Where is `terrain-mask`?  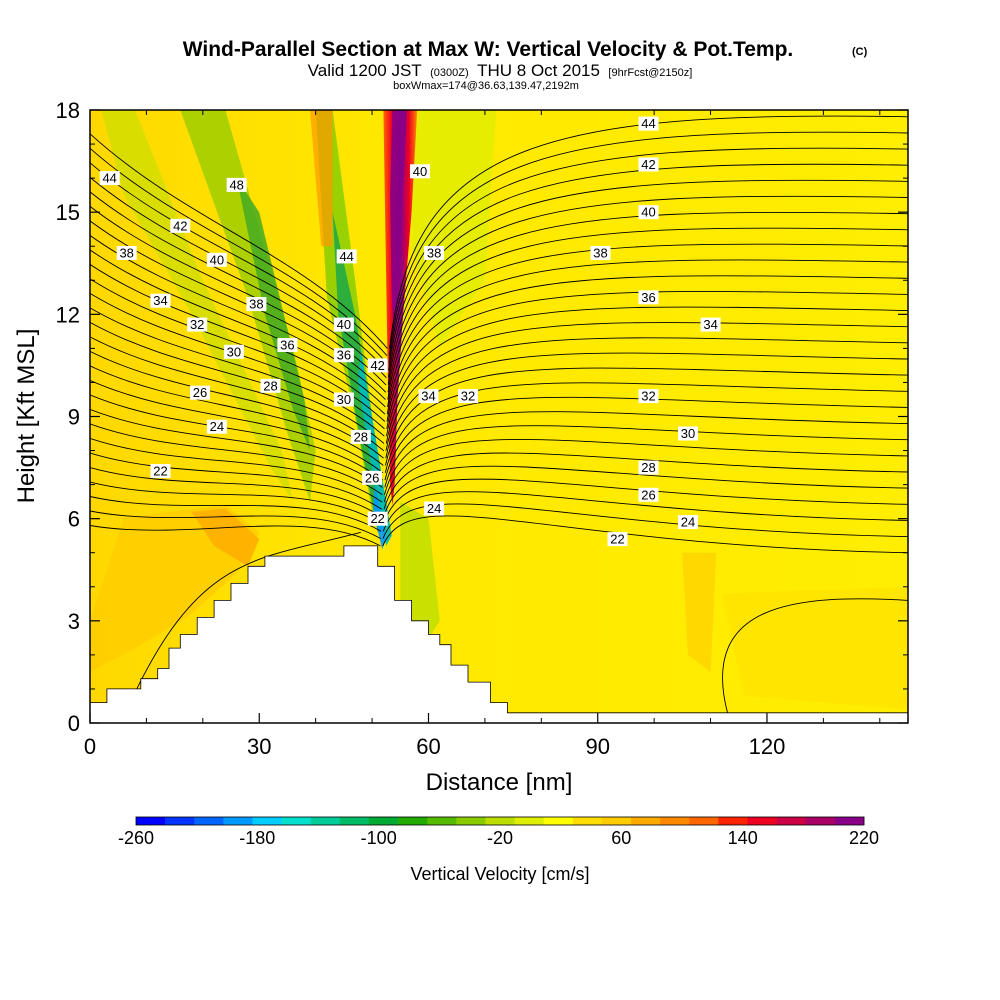 terrain-mask is located at coordinates (499, 634).